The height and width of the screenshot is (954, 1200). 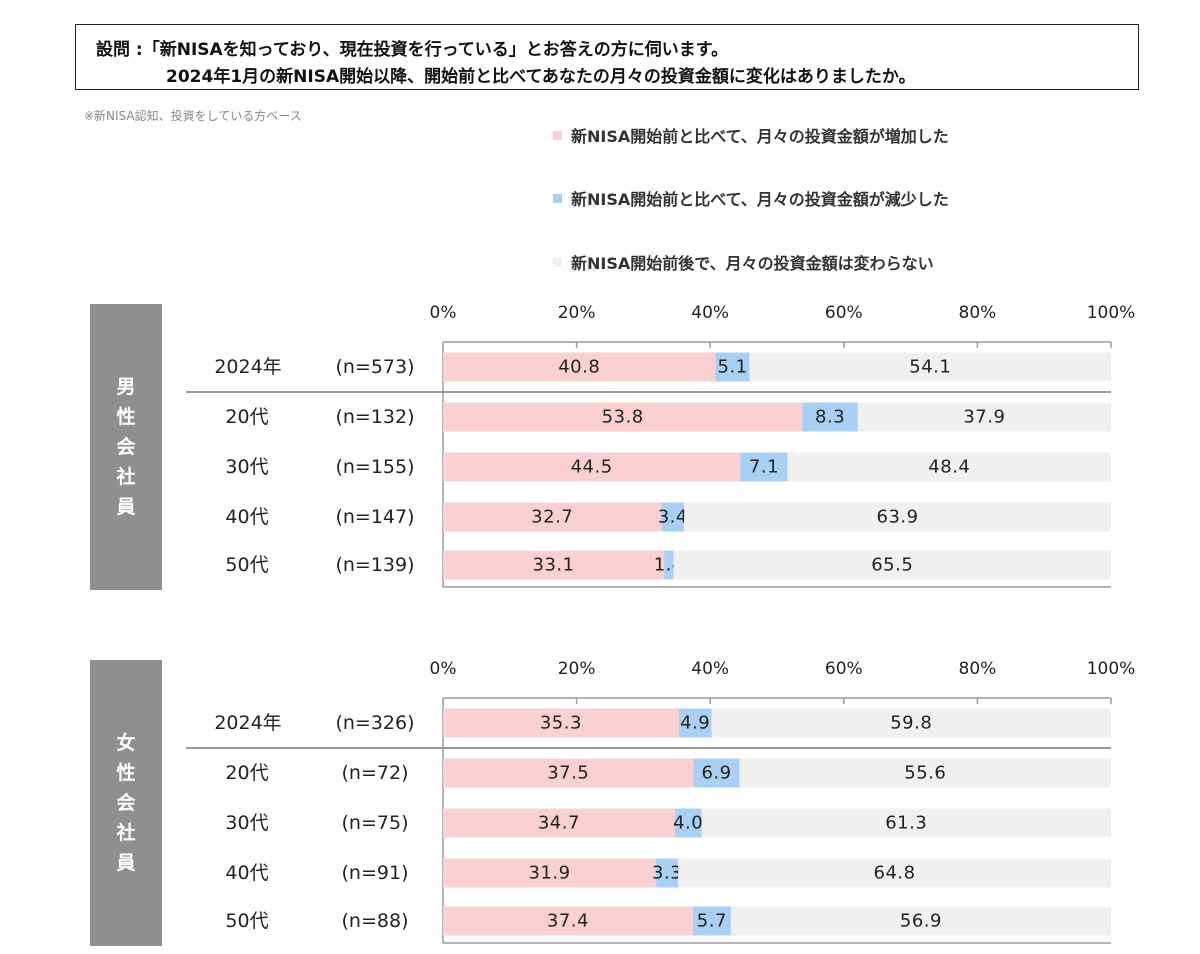 I want to click on male-data-label-decreased: 8.3, so click(x=830, y=417).